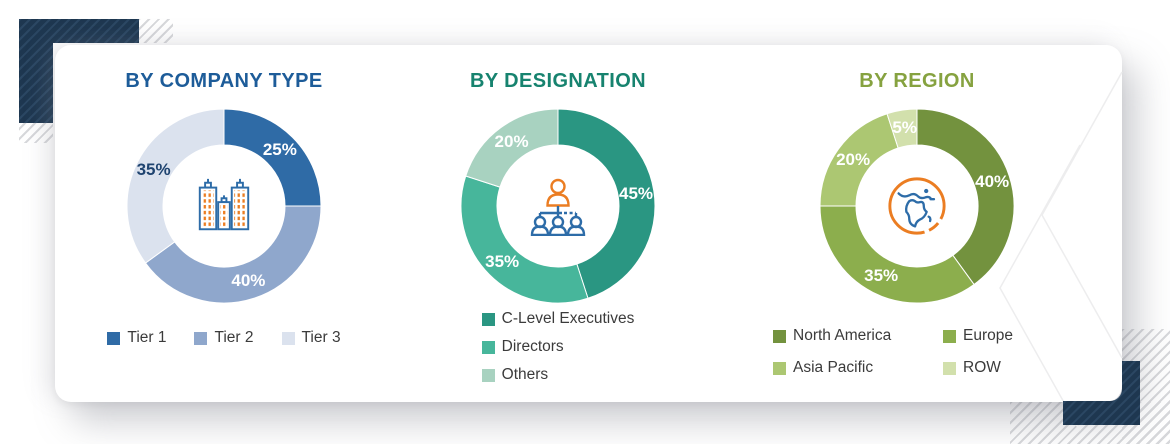  Describe the element at coordinates (321, 337) in the screenshot. I see `legend-label: Tier 3` at that location.